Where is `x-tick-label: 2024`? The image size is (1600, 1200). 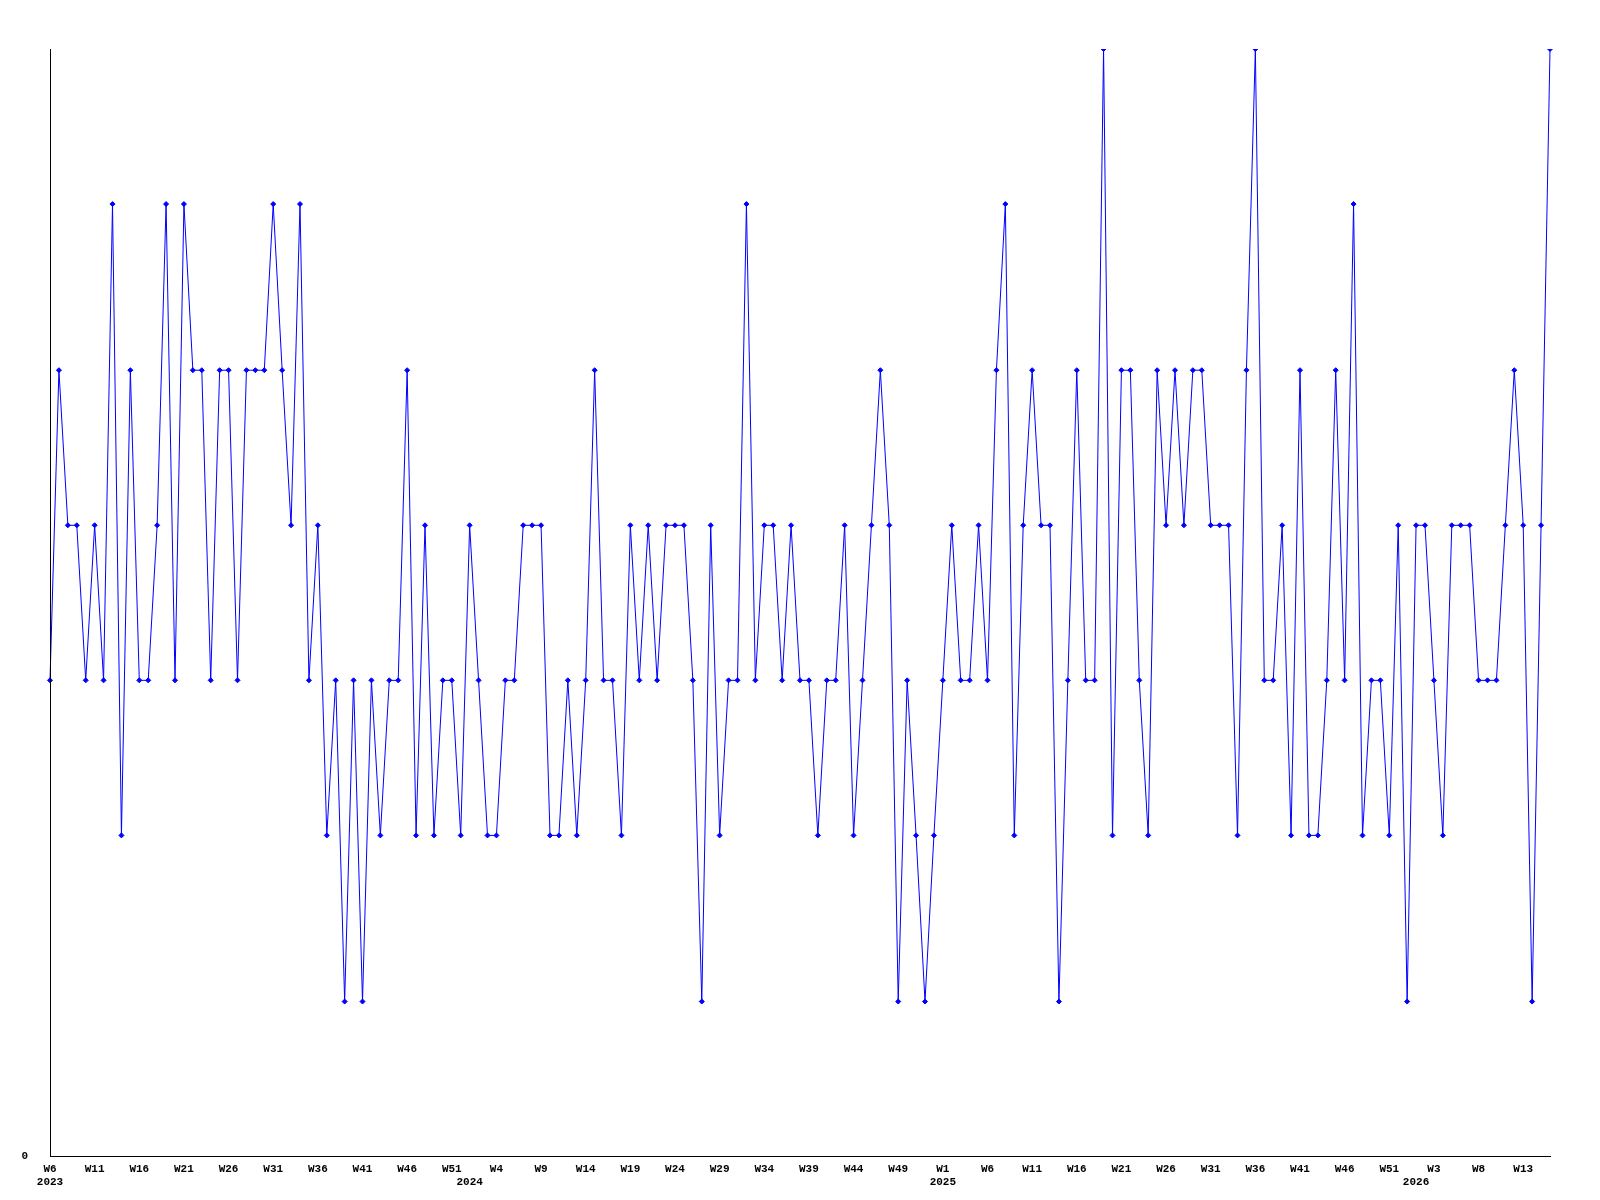
x-tick-label: 2024 is located at coordinates (470, 1182).